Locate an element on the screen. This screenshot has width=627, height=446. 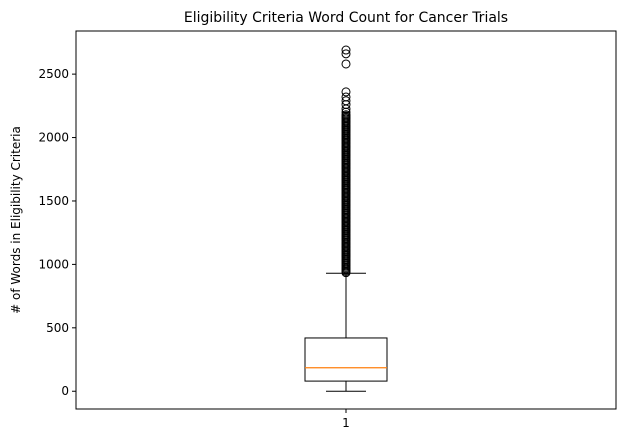
y-tick-label: 0 is located at coordinates (65, 391).